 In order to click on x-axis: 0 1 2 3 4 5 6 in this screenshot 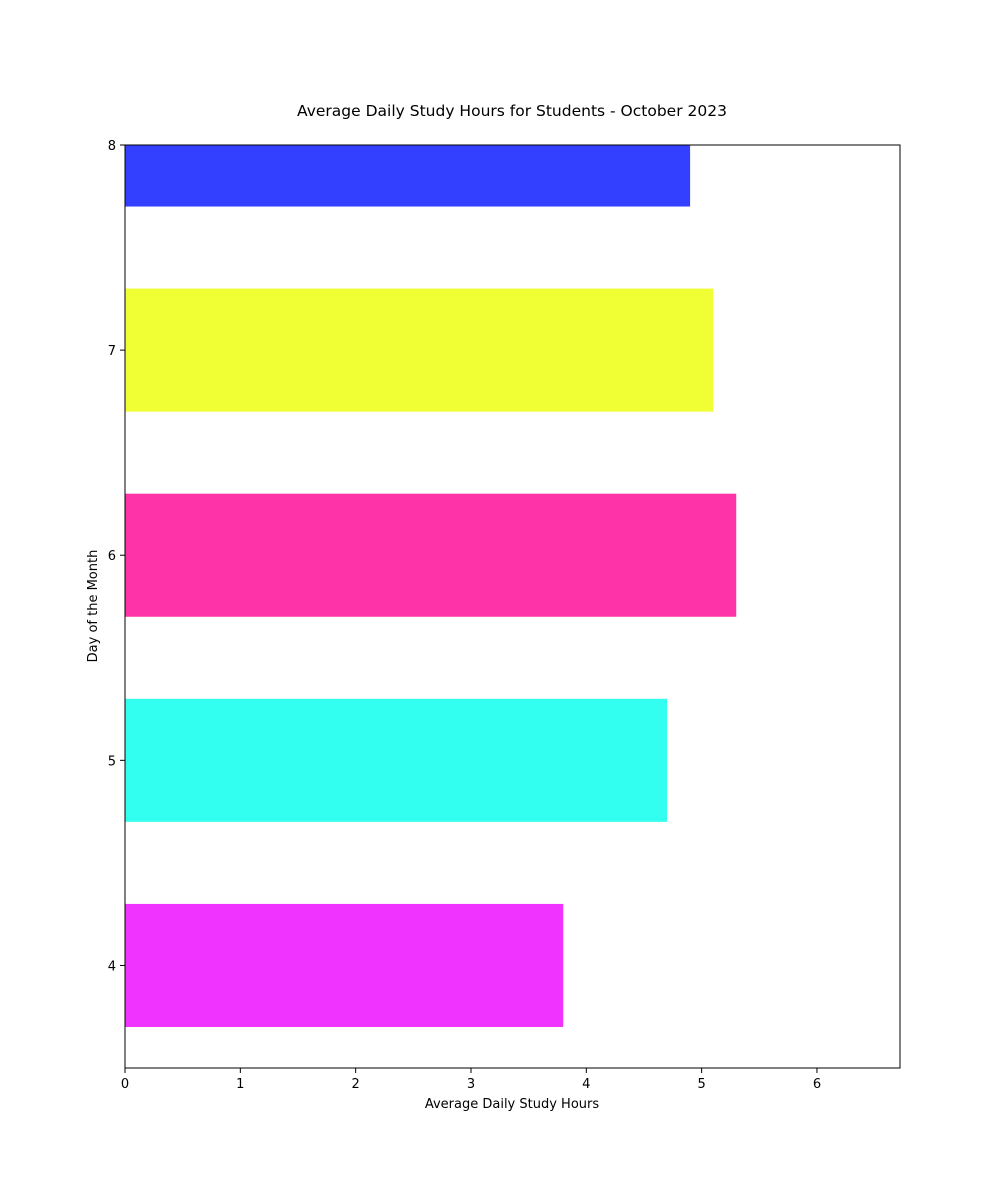, I will do `click(471, 1080)`.